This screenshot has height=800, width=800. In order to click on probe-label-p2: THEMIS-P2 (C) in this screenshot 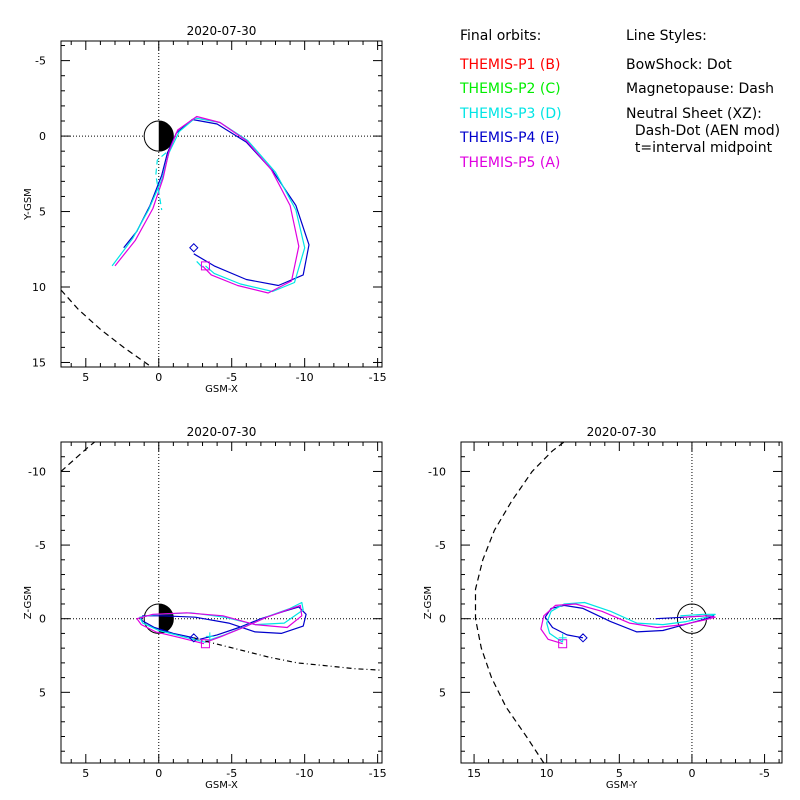, I will do `click(510, 89)`.